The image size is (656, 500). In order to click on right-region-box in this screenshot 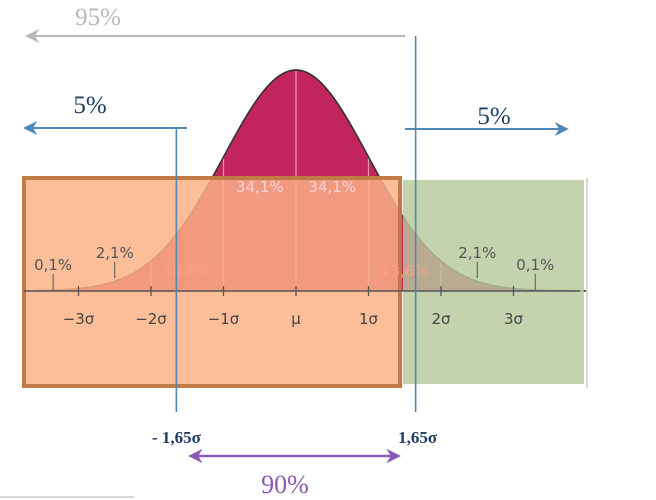, I will do `click(493, 282)`.